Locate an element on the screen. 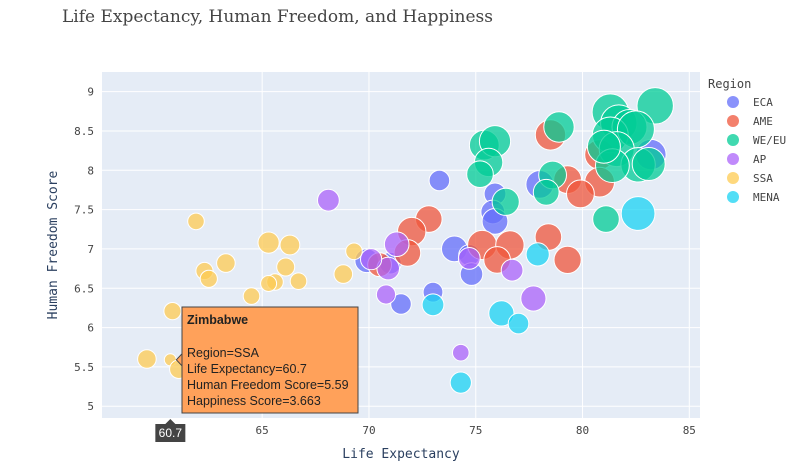 The width and height of the screenshot is (806, 470). y-tick-label: 6 is located at coordinates (90, 328).